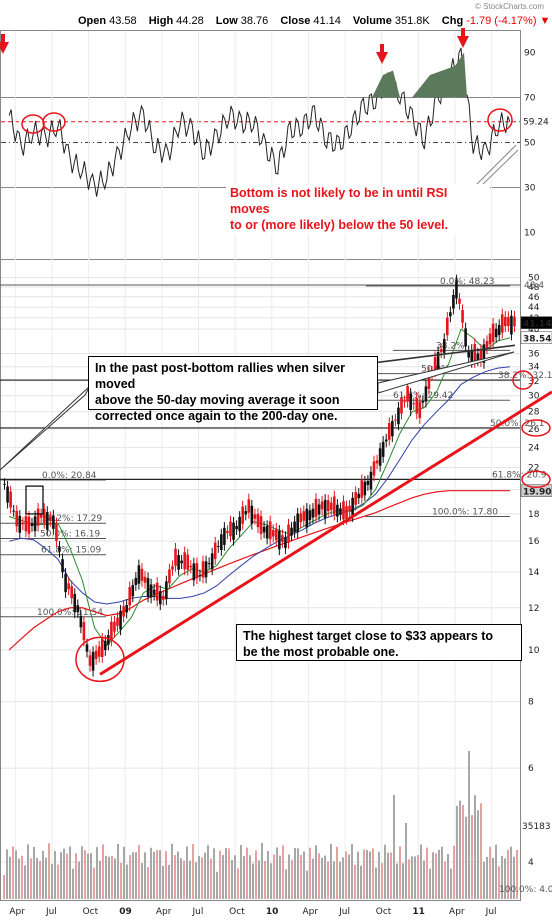 This screenshot has width=552, height=921. I want to click on high-value: 44.28, so click(190, 21).